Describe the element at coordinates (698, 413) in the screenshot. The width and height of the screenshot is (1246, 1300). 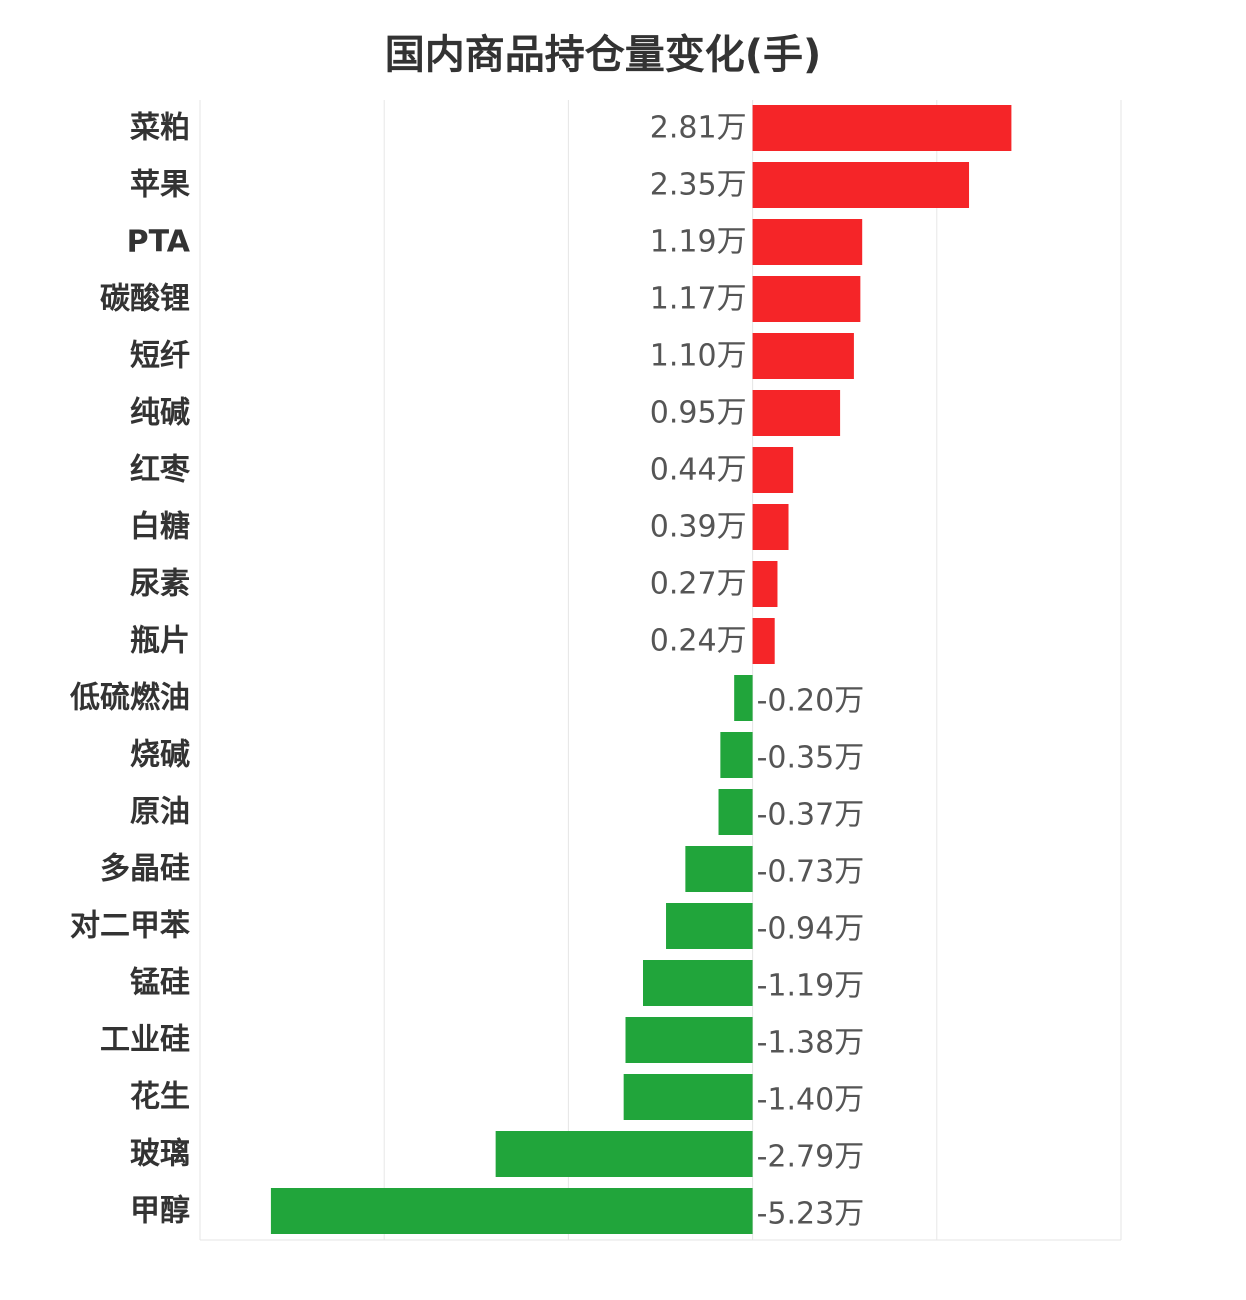
I see `data-label: 0.95万` at that location.